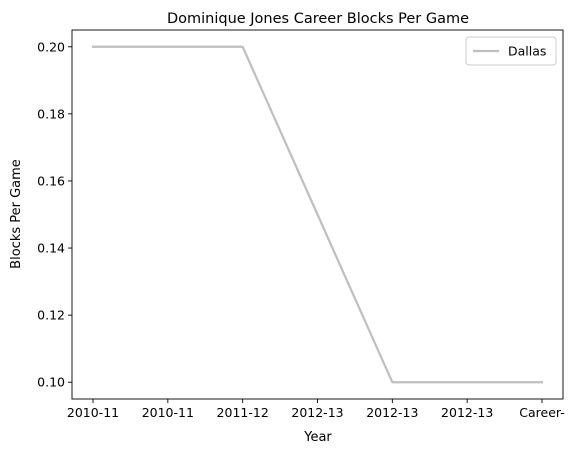  I want to click on x-tick-label: 2011-12, so click(243, 412).